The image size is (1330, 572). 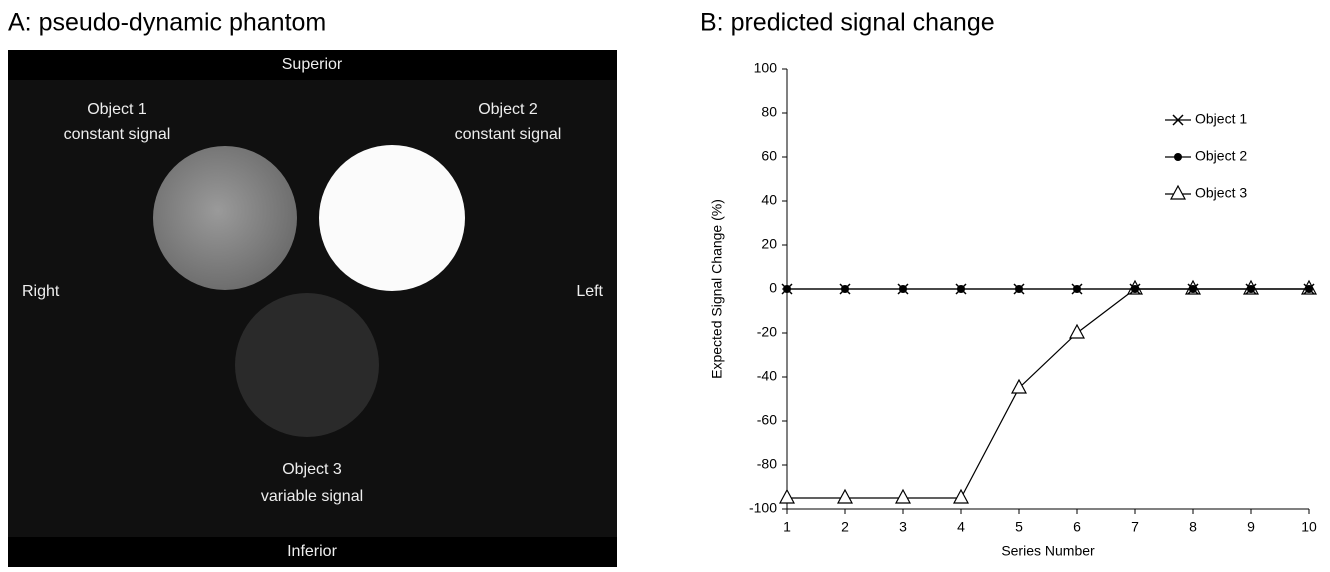 What do you see at coordinates (767, 332) in the screenshot?
I see `y-tick-label: -20` at bounding box center [767, 332].